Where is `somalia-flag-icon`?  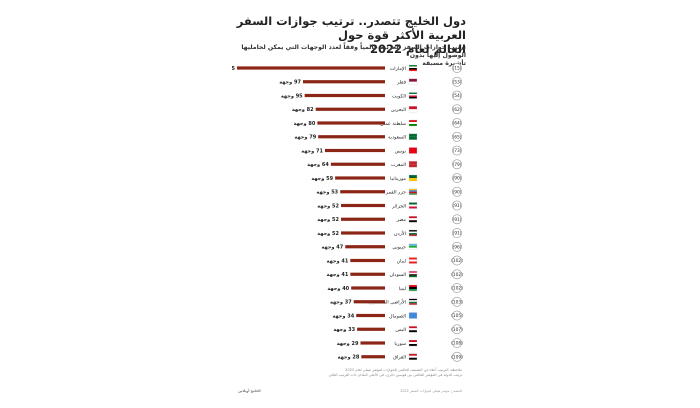
somalia-flag-icon is located at coordinates (413, 315).